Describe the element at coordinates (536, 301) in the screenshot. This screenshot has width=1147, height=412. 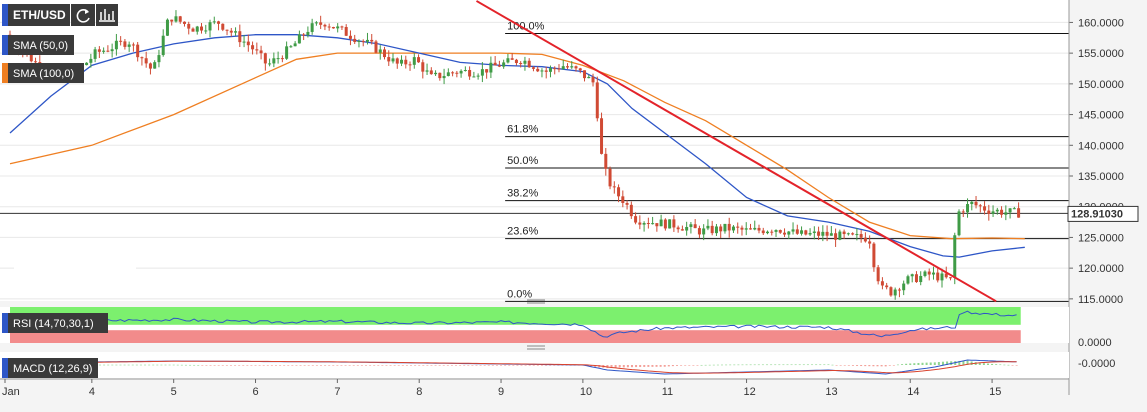
I see `panel-resize-handle` at that location.